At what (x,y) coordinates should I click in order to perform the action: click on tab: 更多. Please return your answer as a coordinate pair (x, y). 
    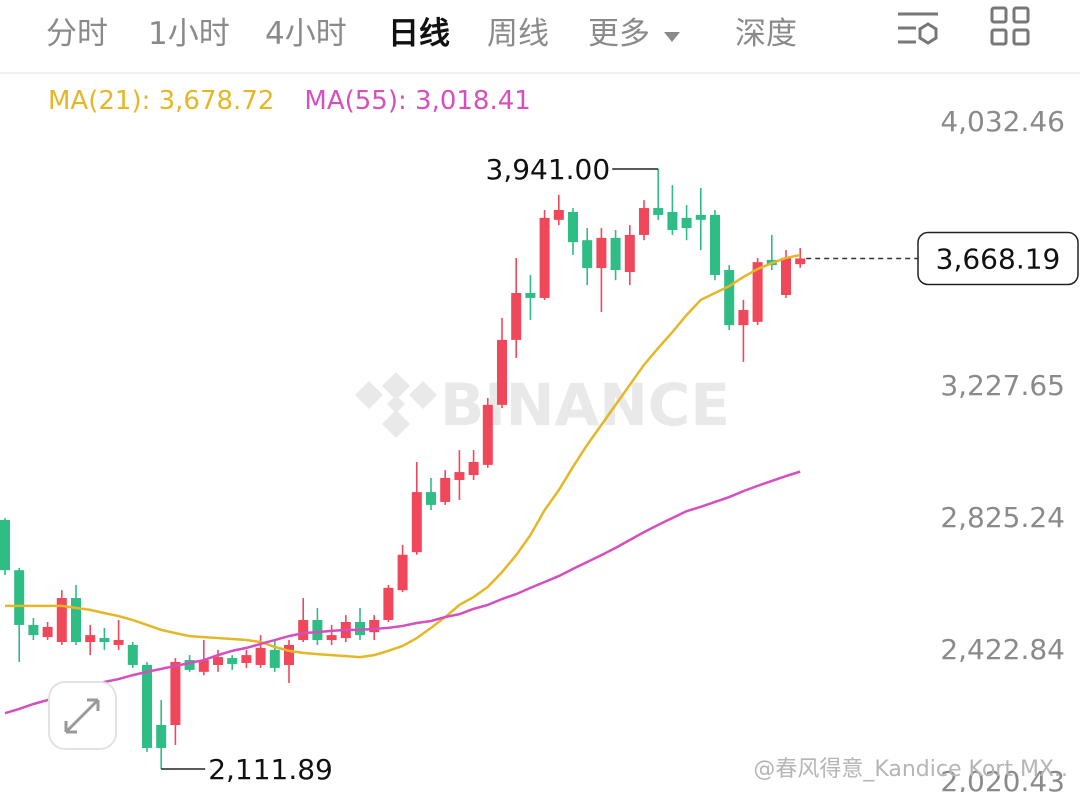
    Looking at the image, I should click on (634, 30).